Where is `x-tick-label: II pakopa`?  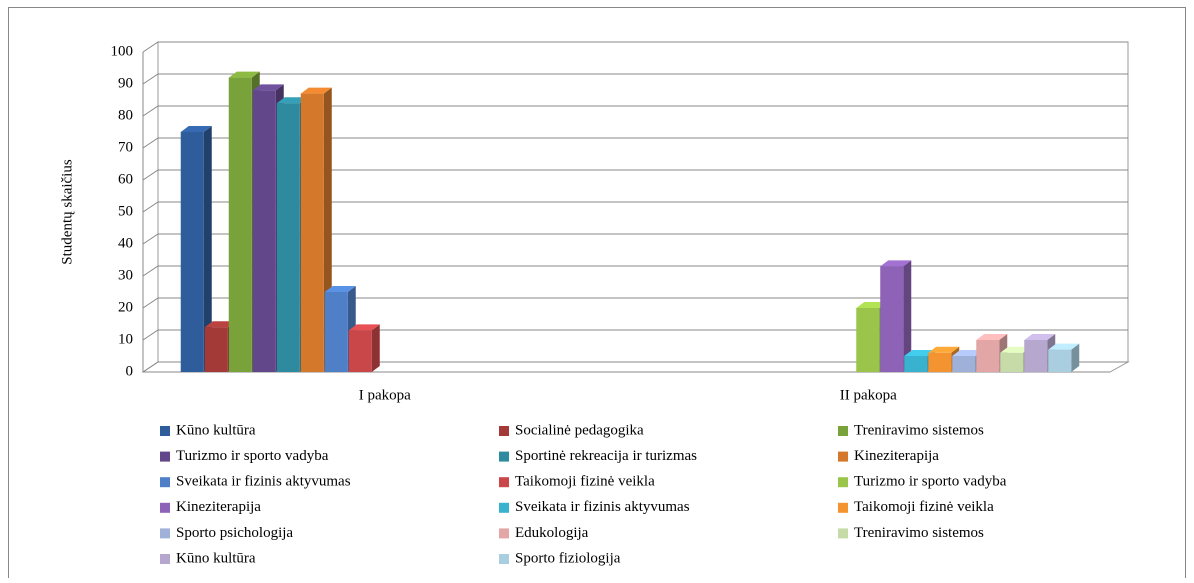 x-tick-label: II pakopa is located at coordinates (868, 395).